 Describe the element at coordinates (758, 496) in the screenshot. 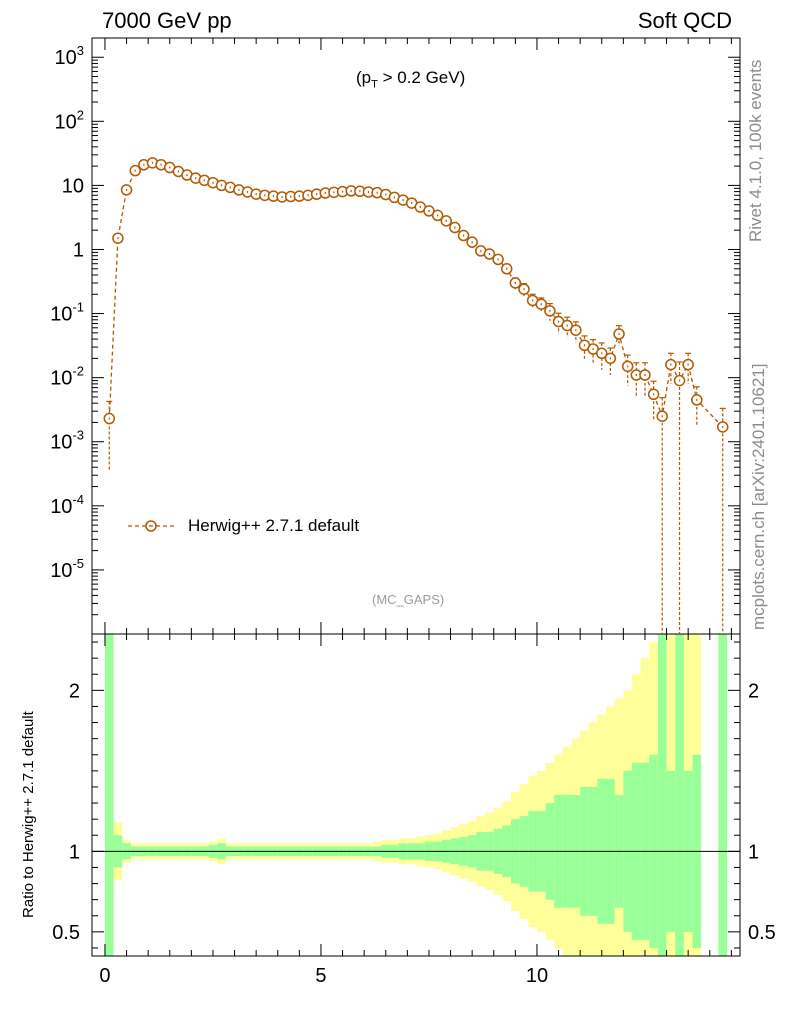

I see `mcplots-source-label: mcplots.cern.ch [arXiv:2401.10621]` at that location.